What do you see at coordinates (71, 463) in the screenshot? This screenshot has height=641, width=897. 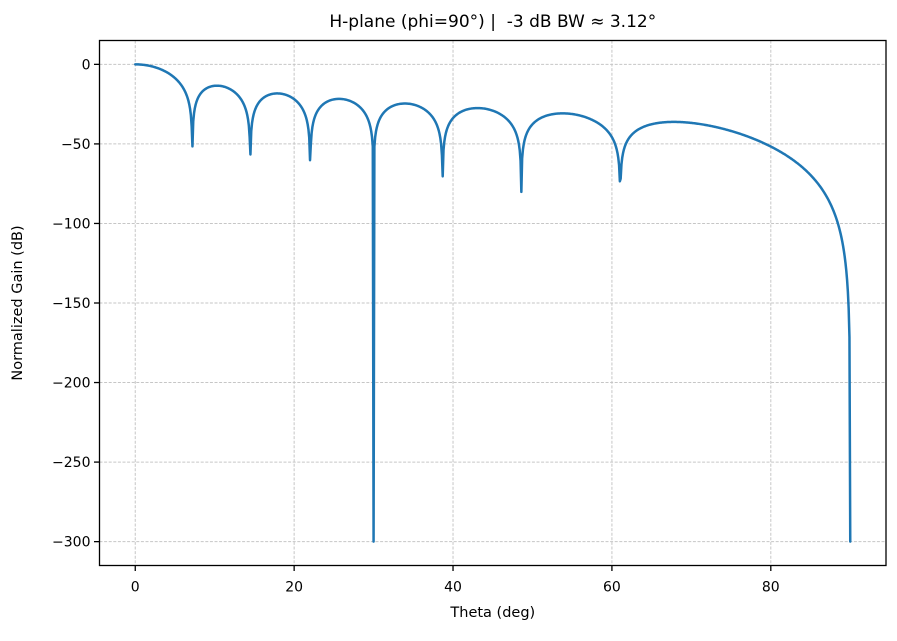 I see `y-tick-label: −250` at bounding box center [71, 463].